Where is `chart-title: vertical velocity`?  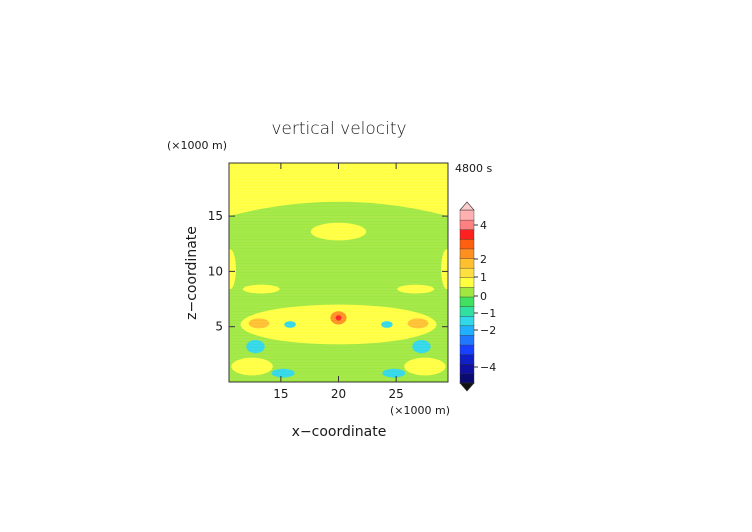 chart-title: vertical velocity is located at coordinates (338, 129).